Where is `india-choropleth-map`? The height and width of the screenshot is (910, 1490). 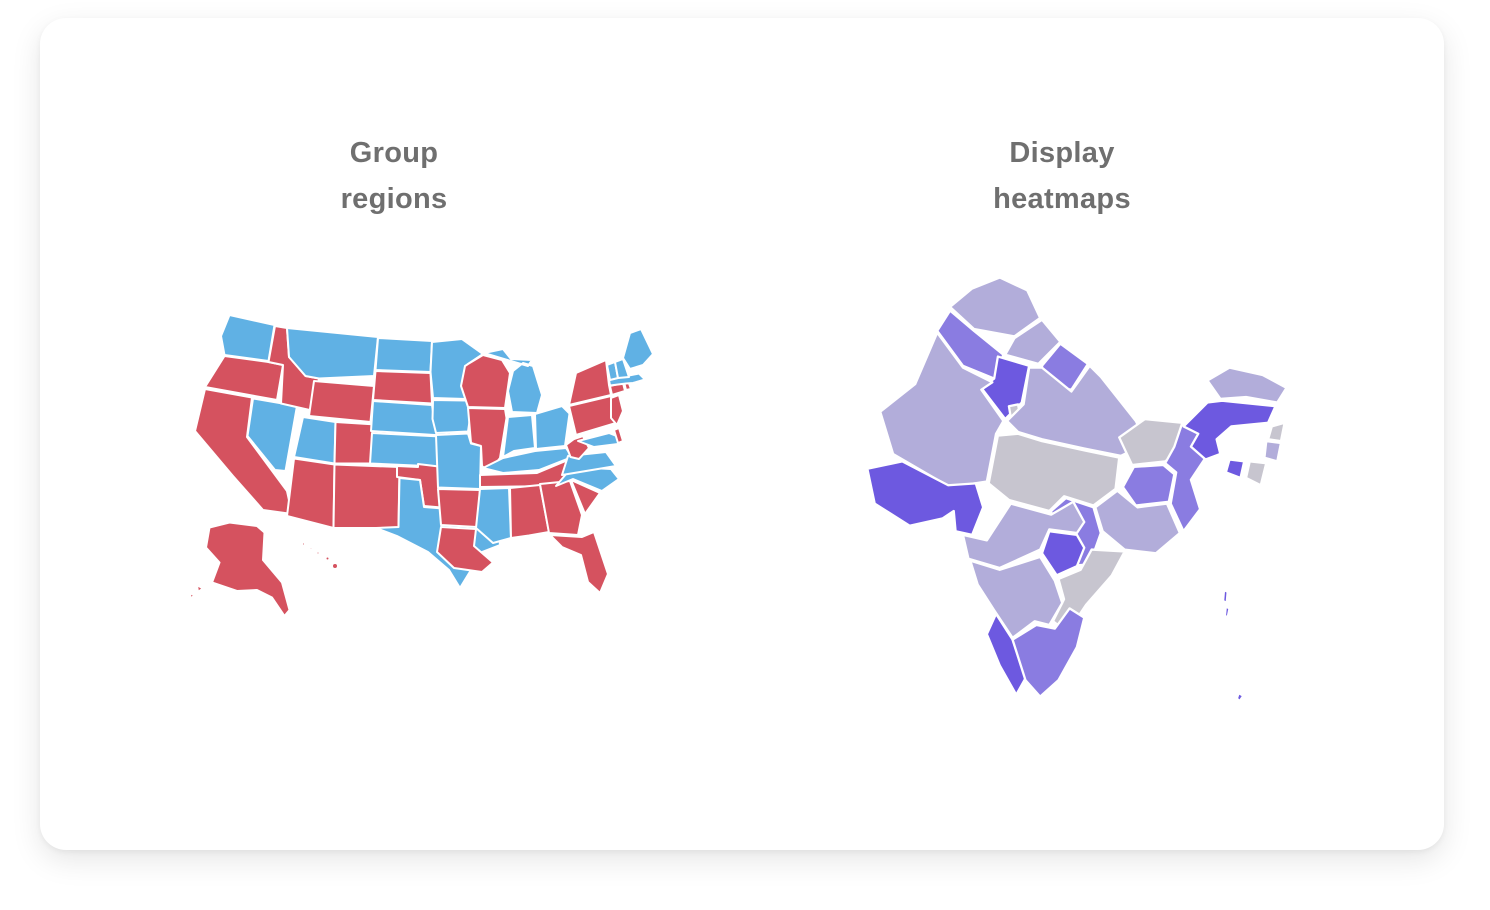 india-choropleth-map is located at coordinates (1076, 488).